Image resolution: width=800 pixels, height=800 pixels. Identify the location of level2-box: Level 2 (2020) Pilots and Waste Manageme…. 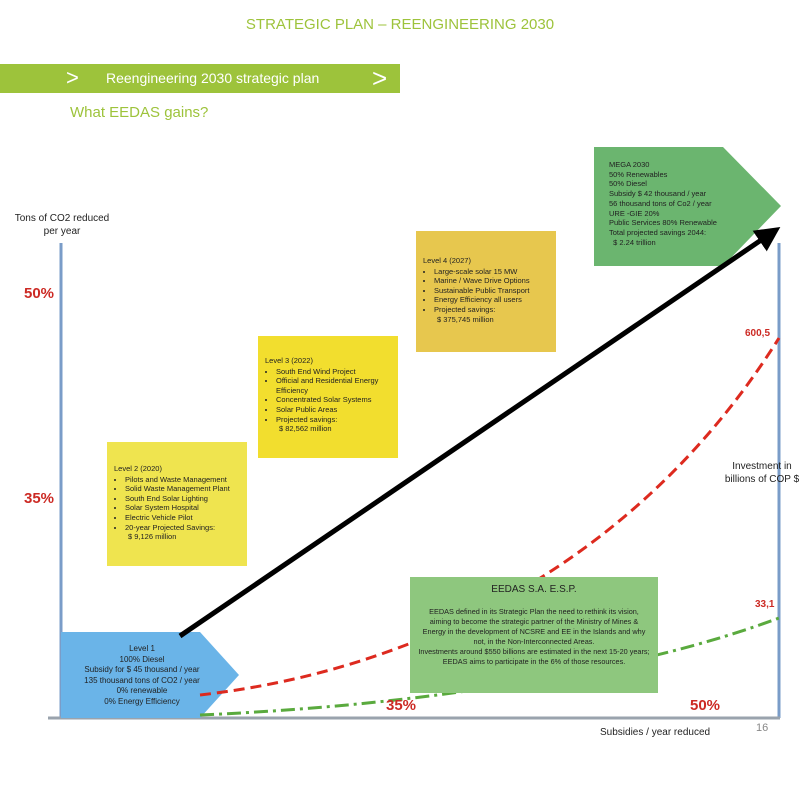
(177, 504).